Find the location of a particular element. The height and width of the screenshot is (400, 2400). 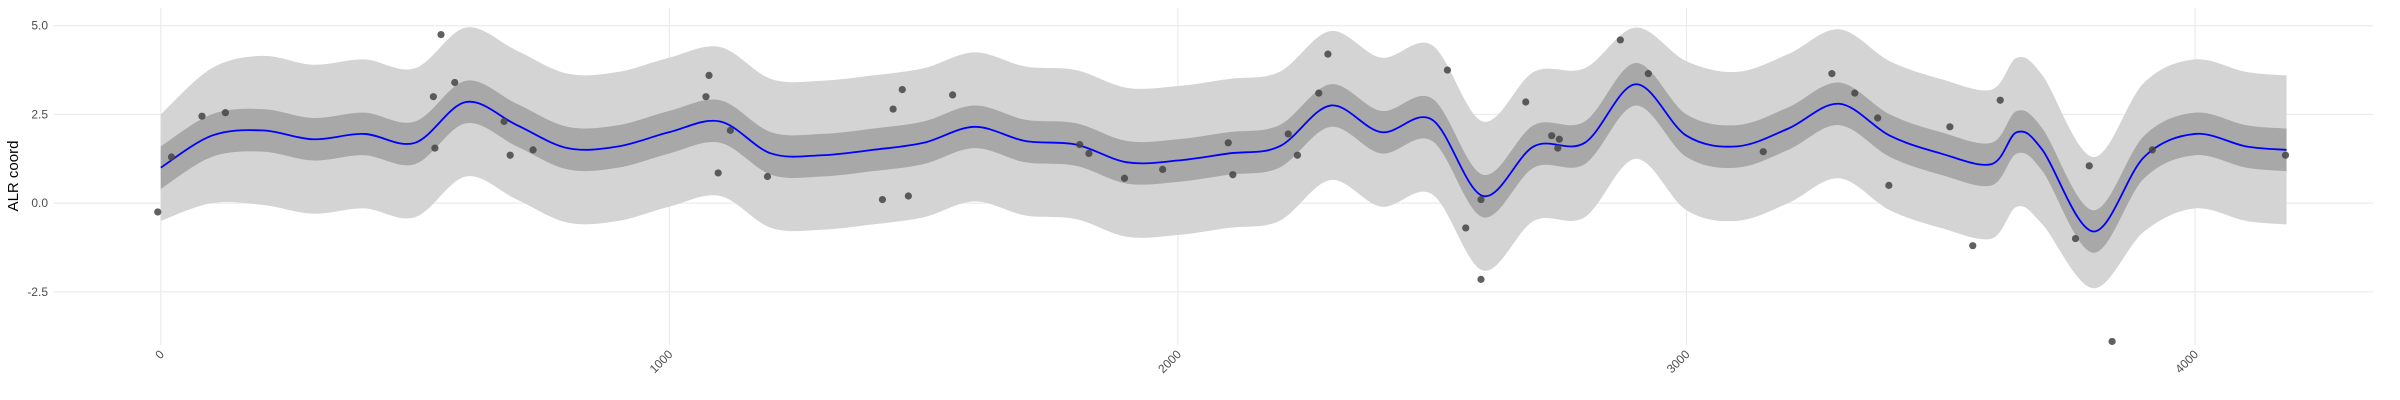

x-tick-label: 0 is located at coordinates (159, 354).